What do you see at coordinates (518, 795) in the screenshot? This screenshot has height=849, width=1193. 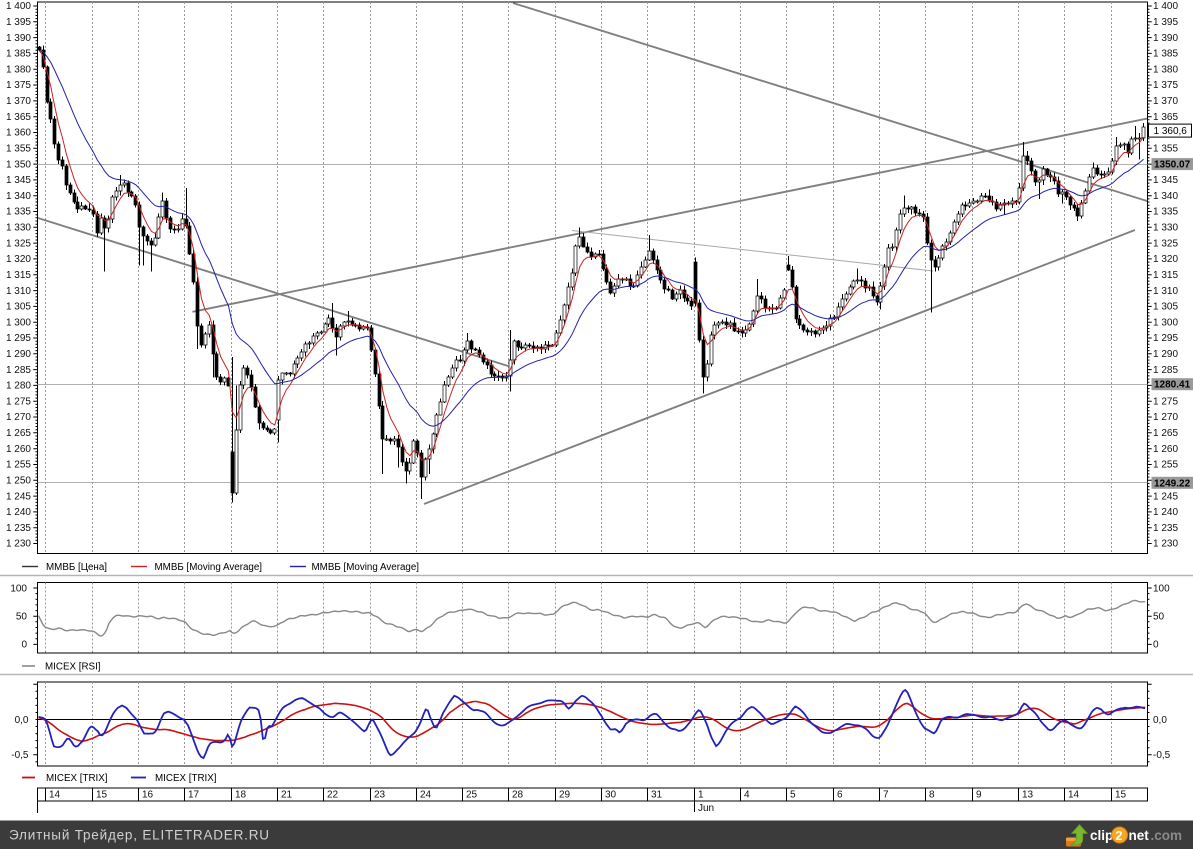 I see `svg-text: 28` at bounding box center [518, 795].